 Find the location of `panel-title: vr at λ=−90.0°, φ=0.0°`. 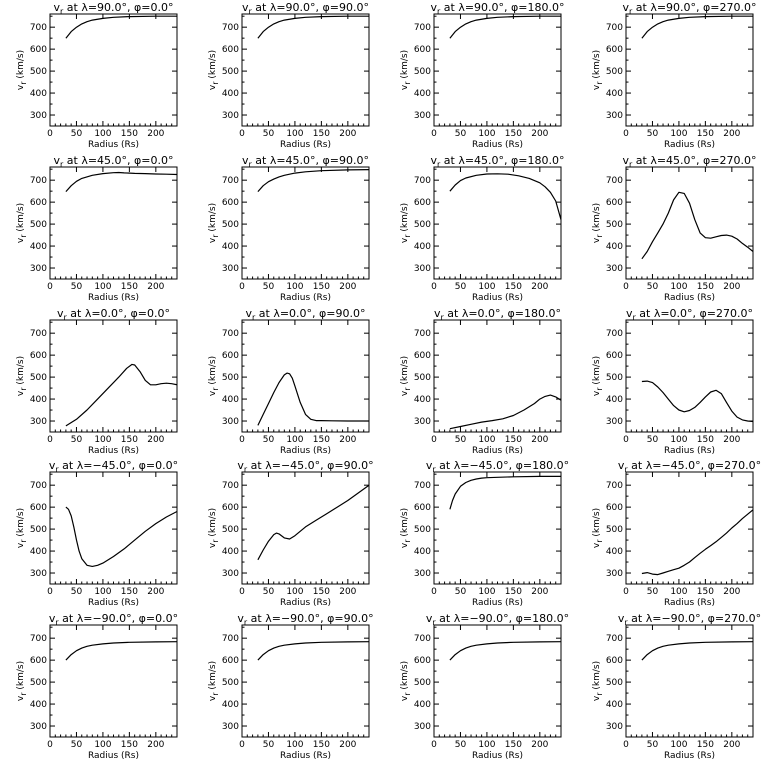

panel-title: vr at λ=−90.0°, φ=0.0° is located at coordinates (113, 619).